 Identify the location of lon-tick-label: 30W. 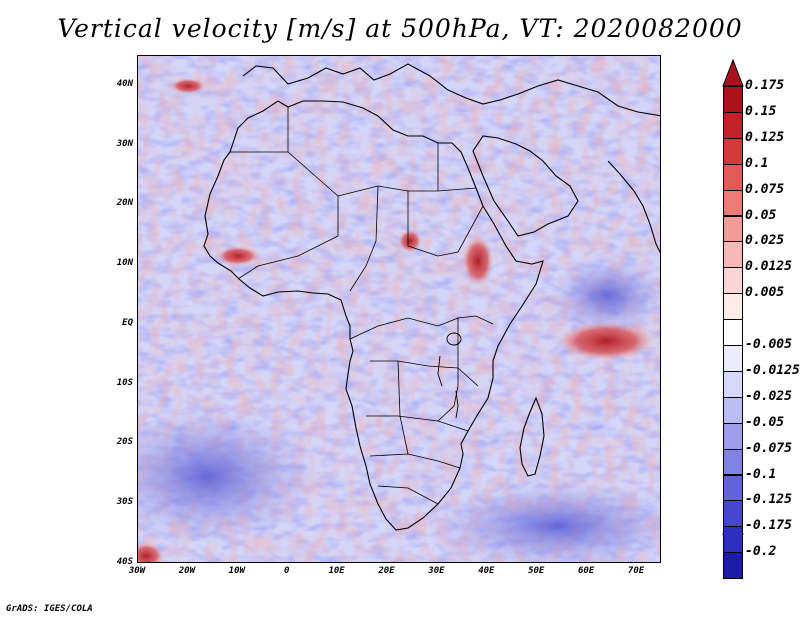
(137, 571).